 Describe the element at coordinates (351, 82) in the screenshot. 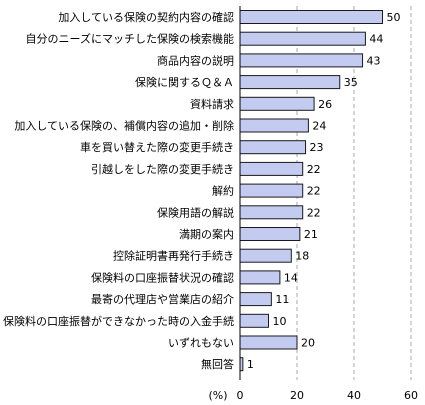

I see `value-label-3: 35` at that location.